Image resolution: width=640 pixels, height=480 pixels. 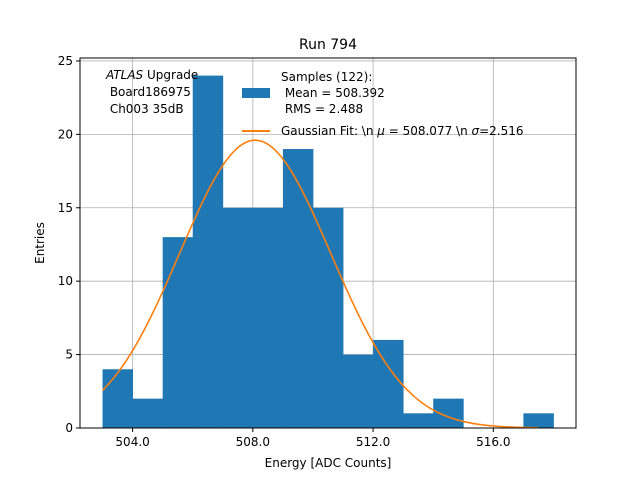 What do you see at coordinates (476, 131) in the screenshot?
I see `legend-fit-sigma-symbol: σ` at bounding box center [476, 131].